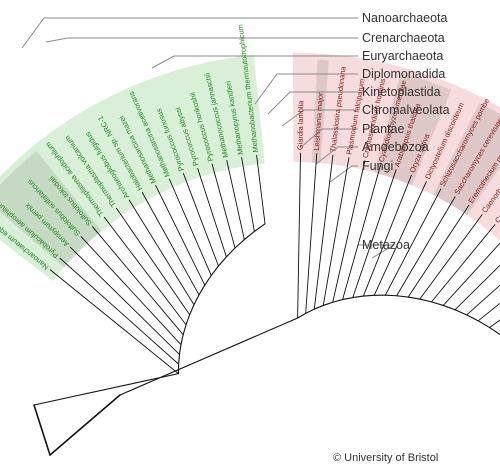 The image size is (500, 469). I want to click on plantae-sector, so click(413, 129).